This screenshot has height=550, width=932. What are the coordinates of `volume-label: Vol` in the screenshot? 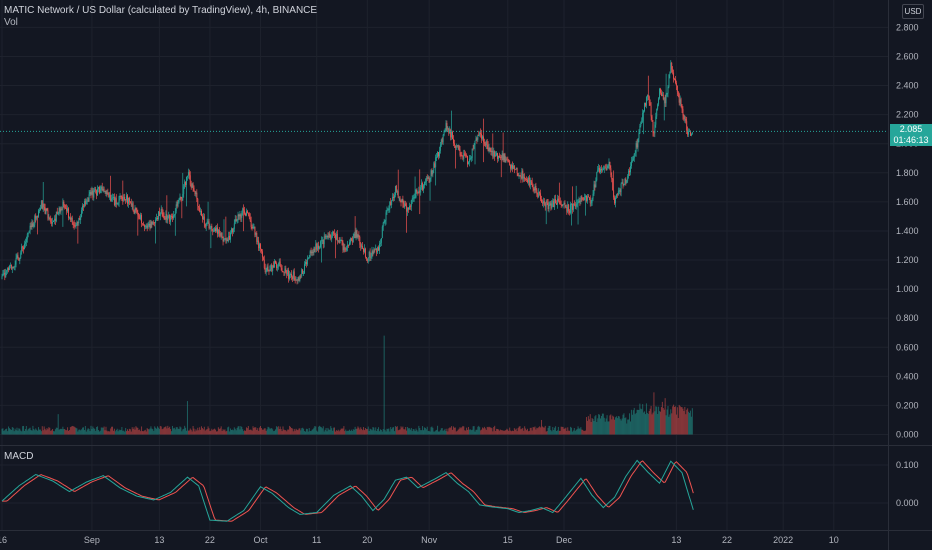 It's located at (11, 22).